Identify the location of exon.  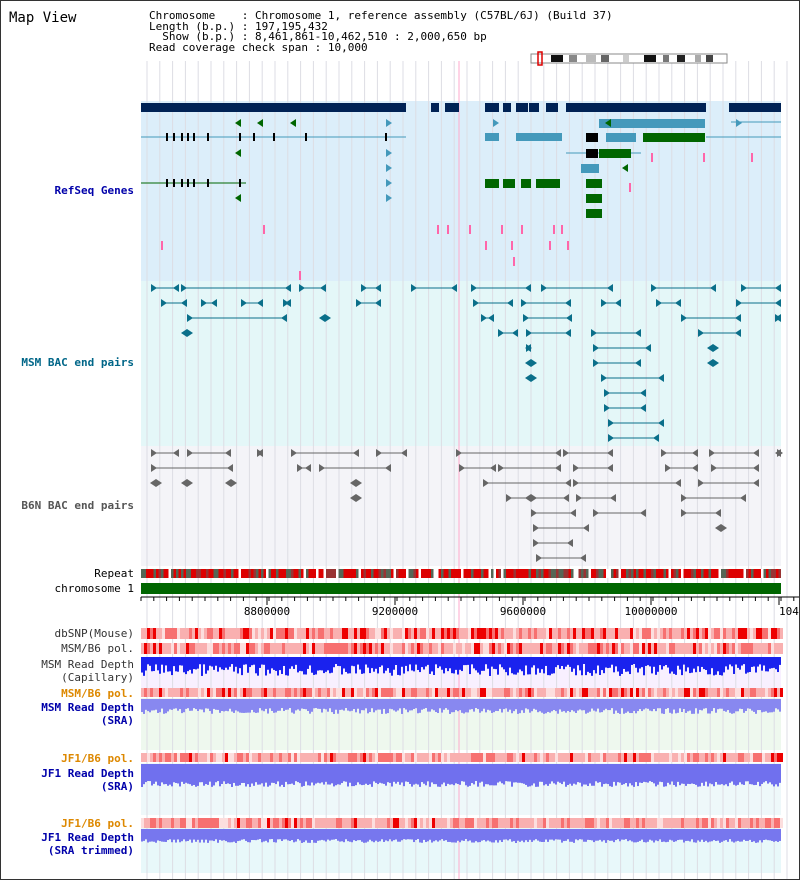
(208, 137).